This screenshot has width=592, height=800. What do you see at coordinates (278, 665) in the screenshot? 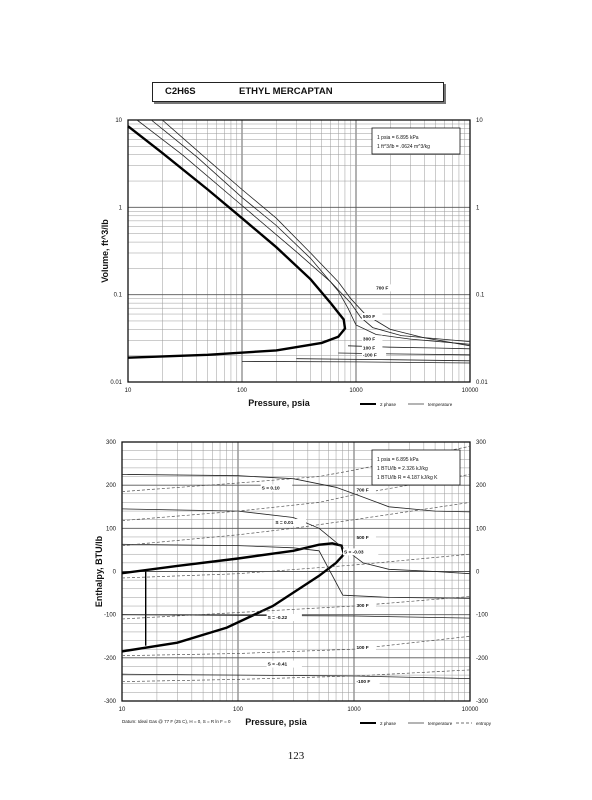
I see `curve-label: S = -0.41` at bounding box center [278, 665].